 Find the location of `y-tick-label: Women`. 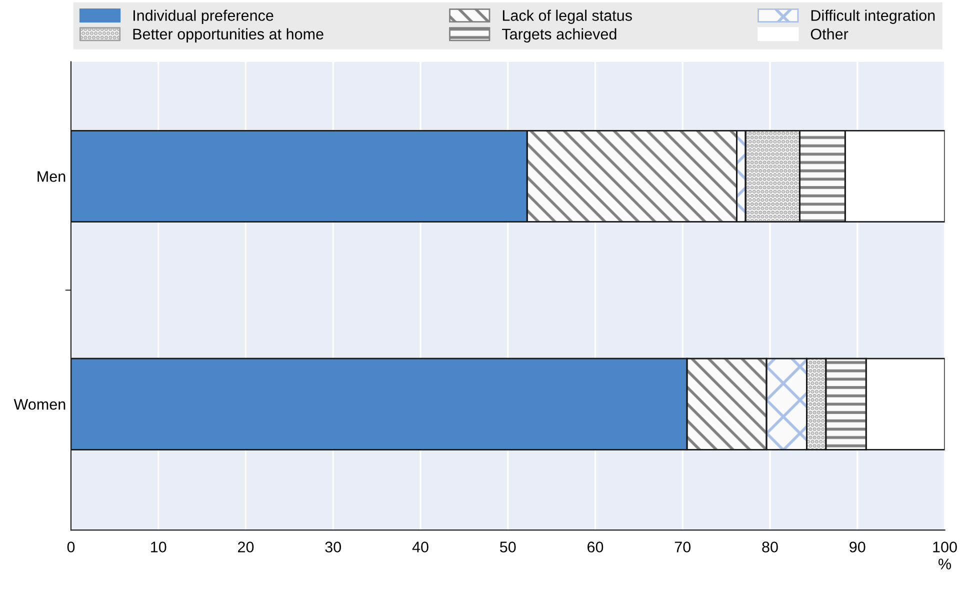

y-tick-label: Women is located at coordinates (40, 404).